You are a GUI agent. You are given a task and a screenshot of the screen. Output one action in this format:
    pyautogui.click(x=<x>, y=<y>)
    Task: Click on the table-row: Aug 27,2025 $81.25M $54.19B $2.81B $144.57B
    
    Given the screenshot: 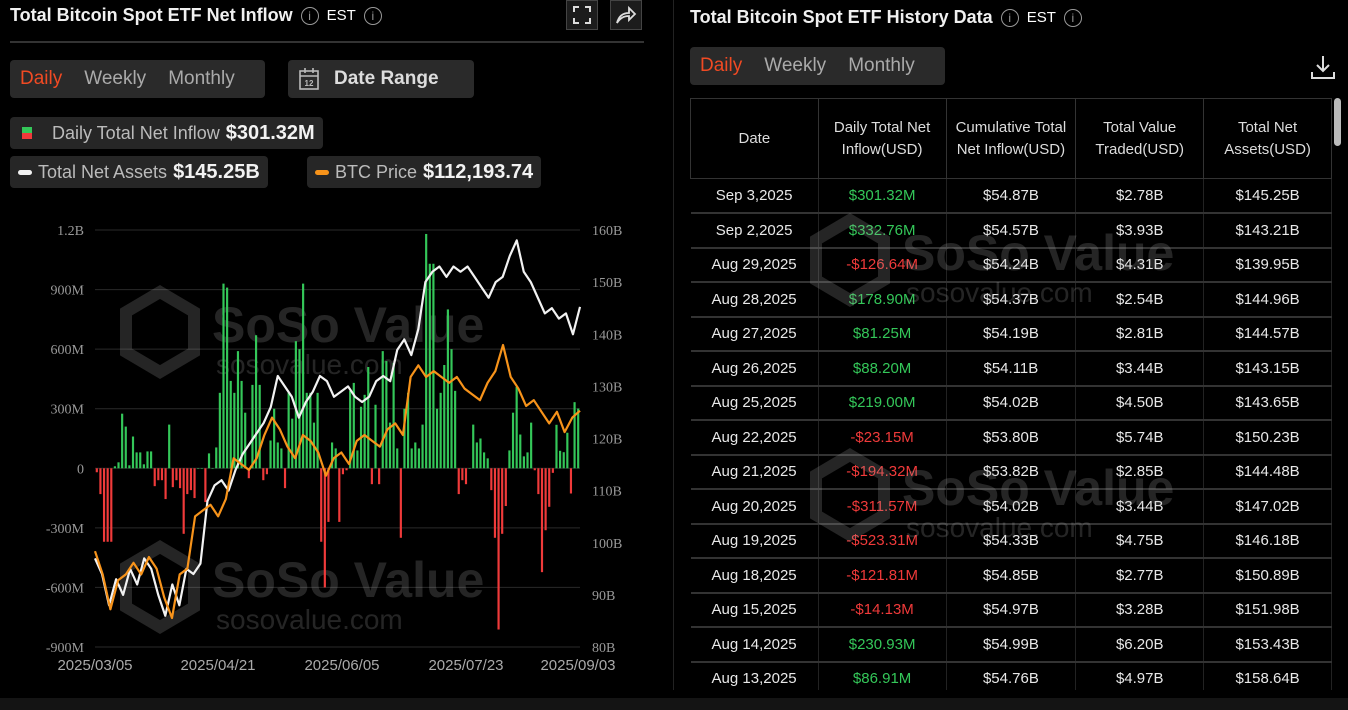 What is the action you would take?
    pyautogui.click(x=1011, y=334)
    